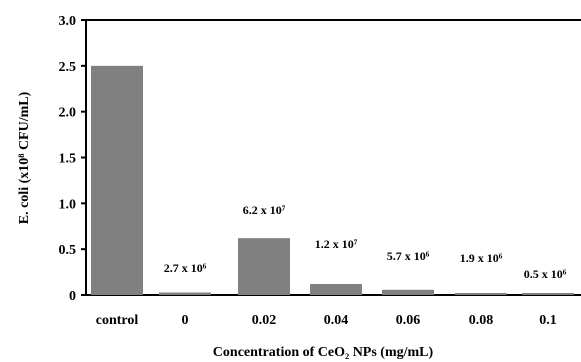  Describe the element at coordinates (336, 320) in the screenshot. I see `x-tick-label: 0.04` at that location.